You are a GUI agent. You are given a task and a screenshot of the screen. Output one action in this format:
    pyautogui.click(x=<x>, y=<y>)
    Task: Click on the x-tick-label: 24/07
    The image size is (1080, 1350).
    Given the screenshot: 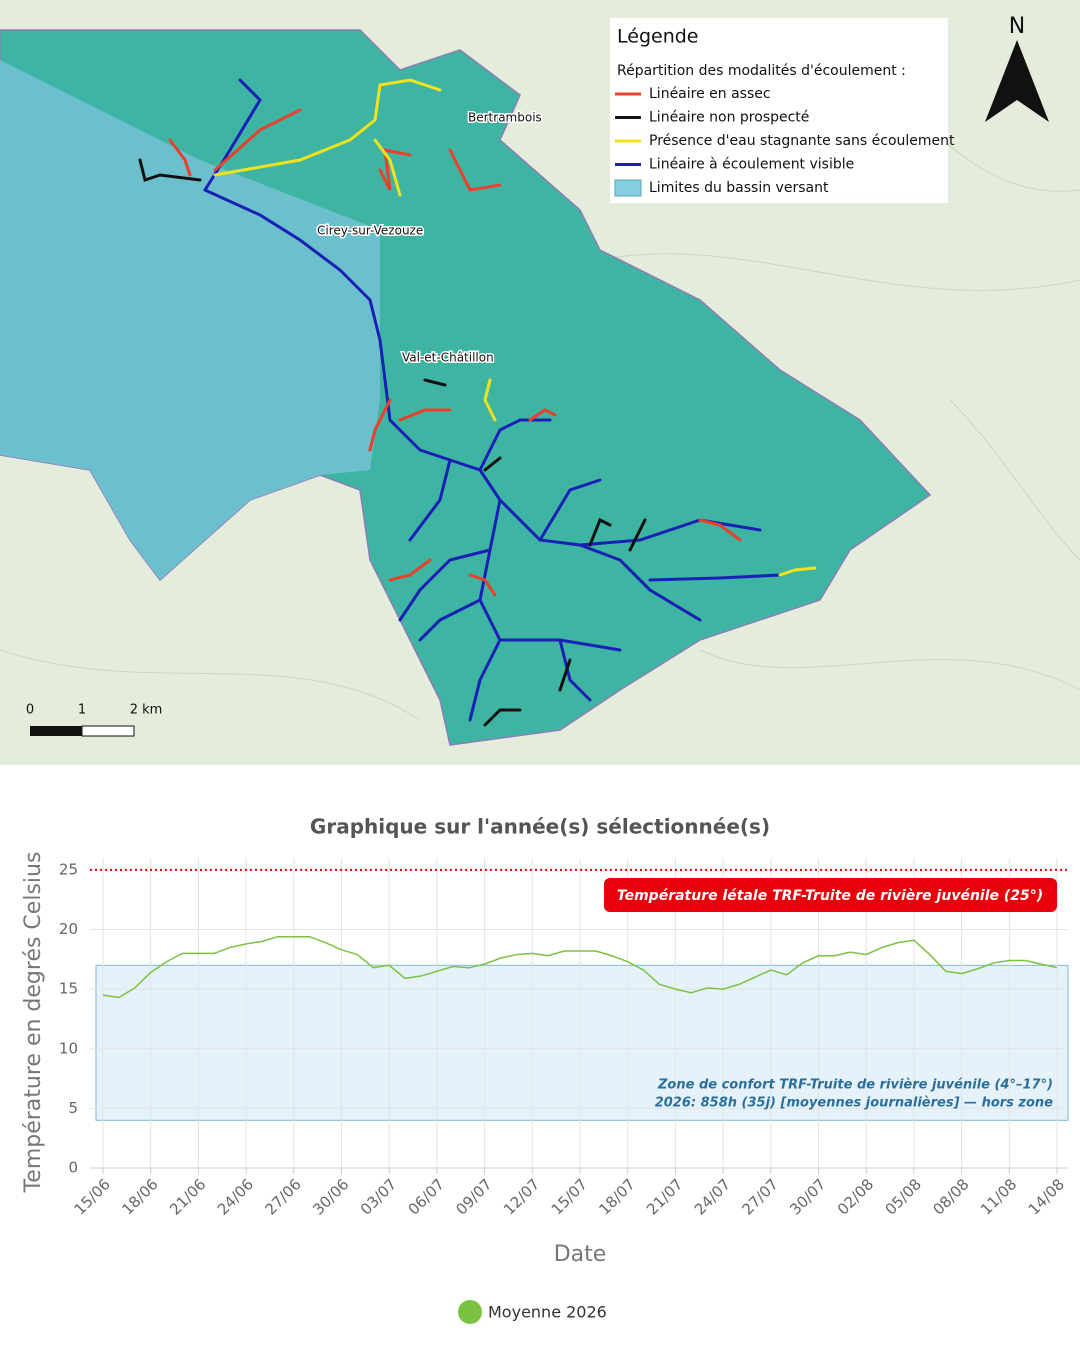 What is the action you would take?
    pyautogui.click(x=712, y=1196)
    